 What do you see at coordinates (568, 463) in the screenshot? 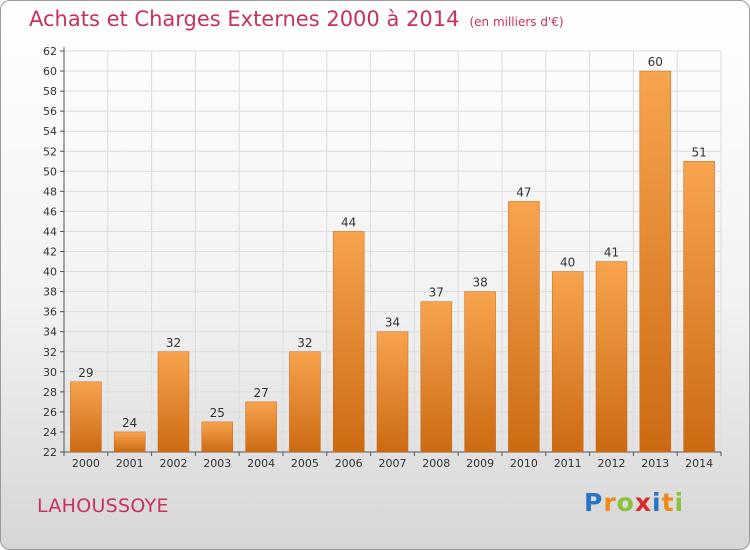
I see `x-tick-label-2011: 2011` at bounding box center [568, 463].